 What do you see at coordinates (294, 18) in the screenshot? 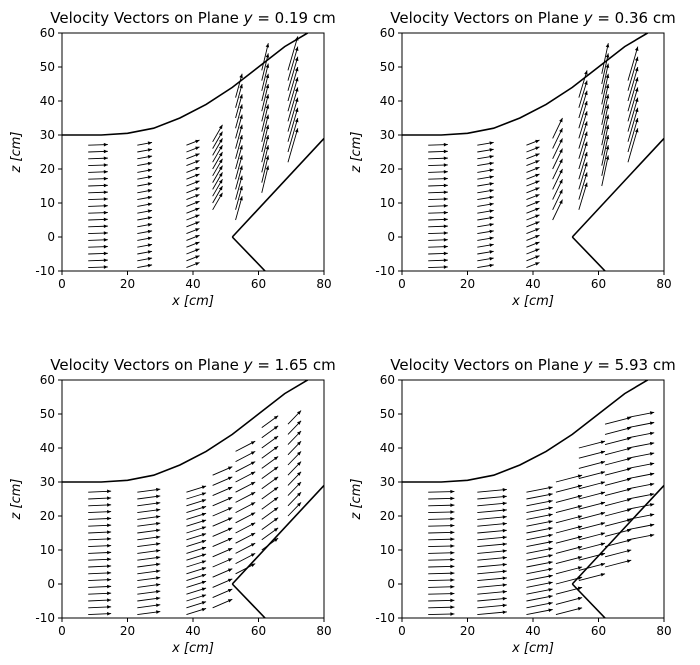
I see `title-value: = 0.19 cm` at bounding box center [294, 18].